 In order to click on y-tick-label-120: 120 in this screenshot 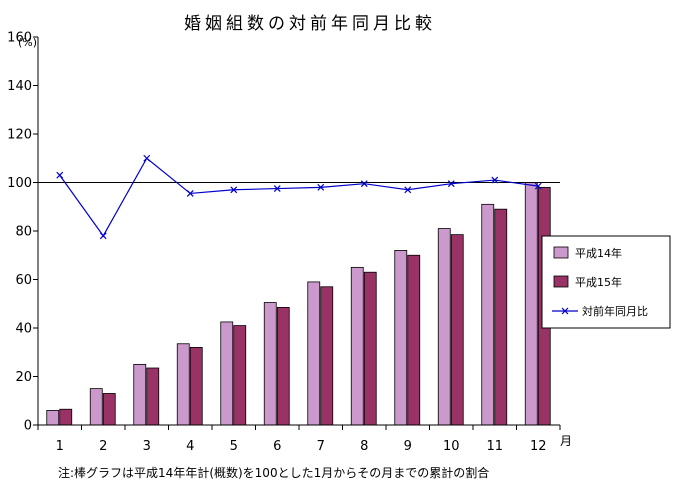, I will do `click(19, 135)`.